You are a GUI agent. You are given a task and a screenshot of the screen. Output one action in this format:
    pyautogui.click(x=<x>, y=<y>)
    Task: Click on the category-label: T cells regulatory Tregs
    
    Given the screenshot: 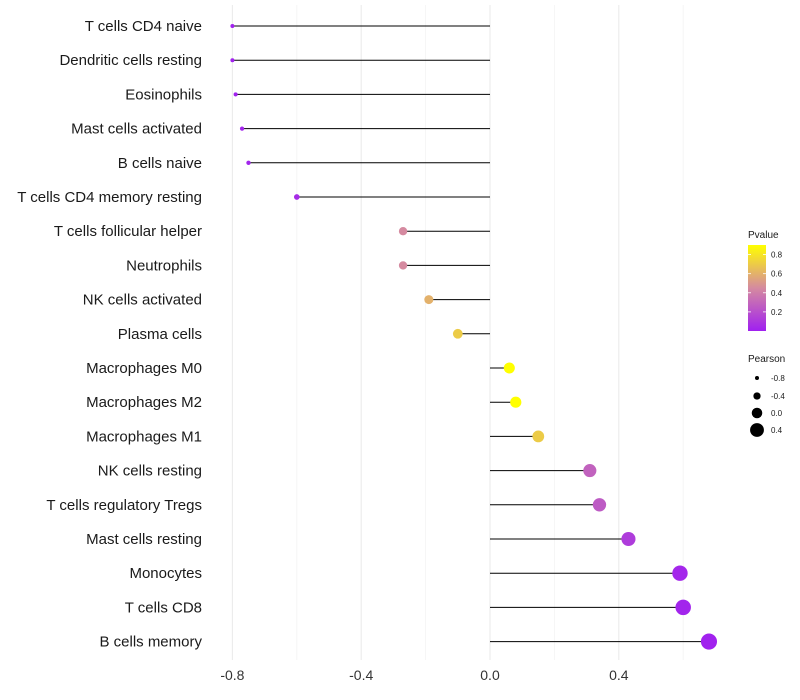 What is the action you would take?
    pyautogui.click(x=124, y=505)
    